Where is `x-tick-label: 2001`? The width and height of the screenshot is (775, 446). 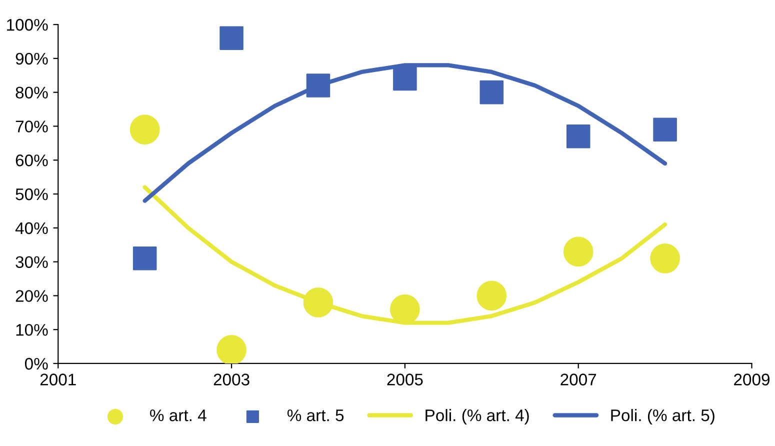 x-tick-label: 2001 is located at coordinates (58, 380).